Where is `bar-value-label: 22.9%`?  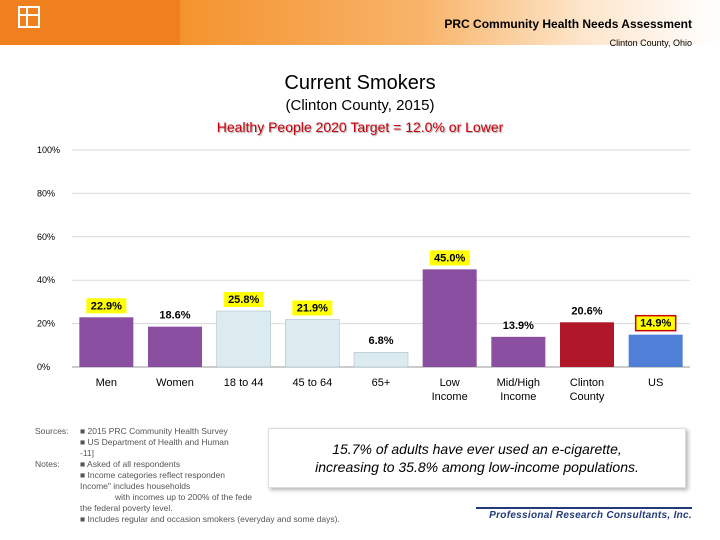 bar-value-label: 22.9% is located at coordinates (106, 306).